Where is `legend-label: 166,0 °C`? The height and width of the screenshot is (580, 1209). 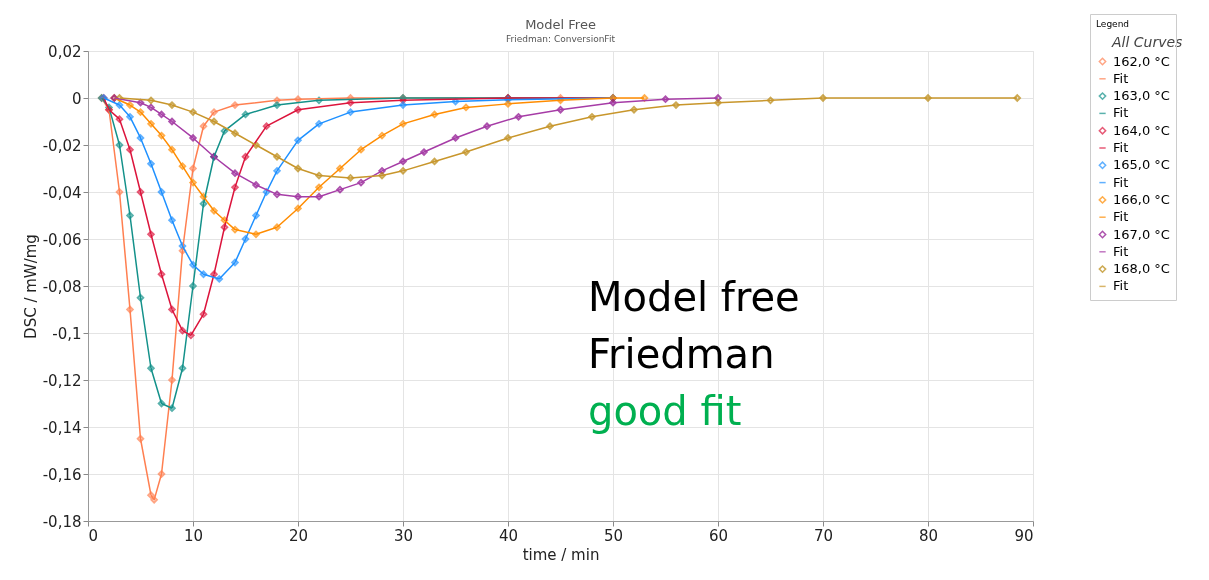 legend-label: 166,0 °C is located at coordinates (1141, 199).